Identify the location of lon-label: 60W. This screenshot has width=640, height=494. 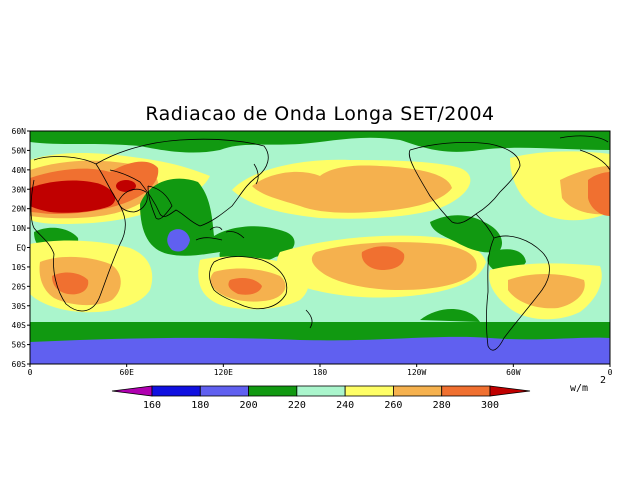
(513, 372).